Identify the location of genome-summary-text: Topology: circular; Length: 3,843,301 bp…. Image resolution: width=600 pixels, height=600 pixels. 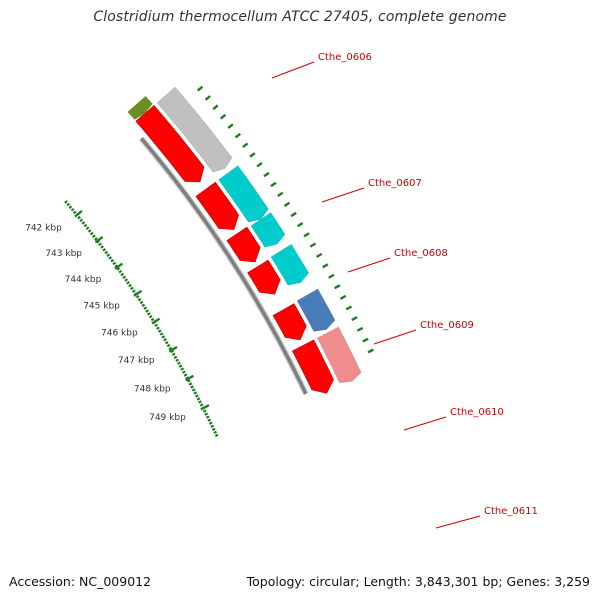
(418, 581).